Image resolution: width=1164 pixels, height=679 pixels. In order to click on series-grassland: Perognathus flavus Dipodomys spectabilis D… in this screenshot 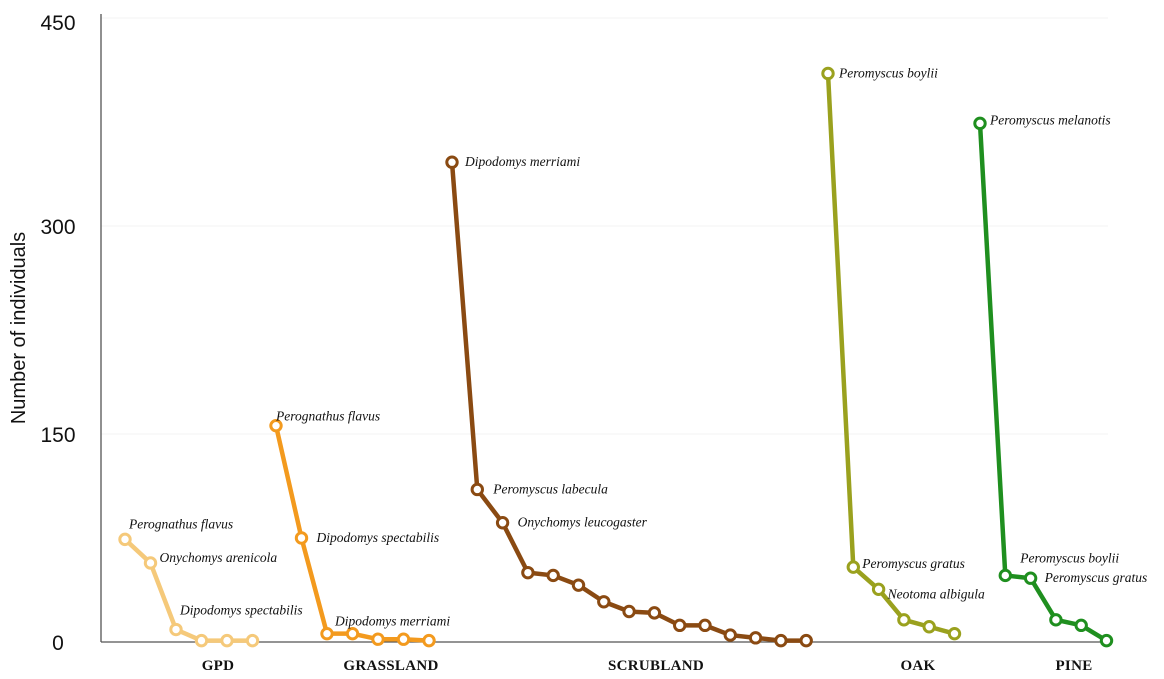, I will do `click(359, 528)`.